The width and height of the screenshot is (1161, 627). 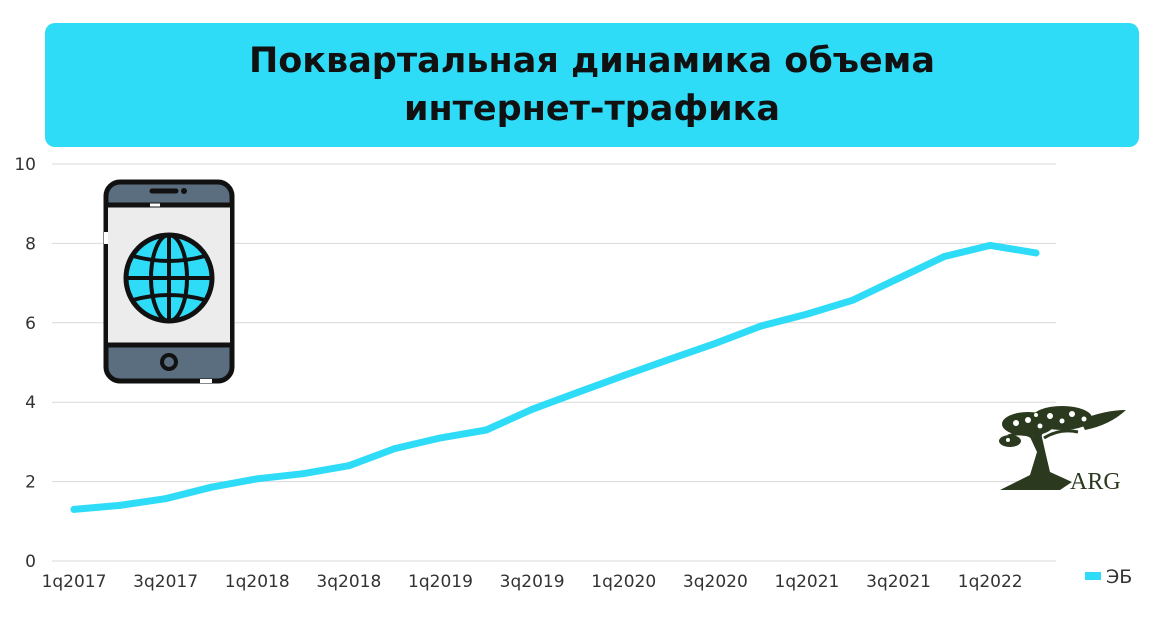 I want to click on x-tick-label: 3q2018, so click(x=348, y=582).